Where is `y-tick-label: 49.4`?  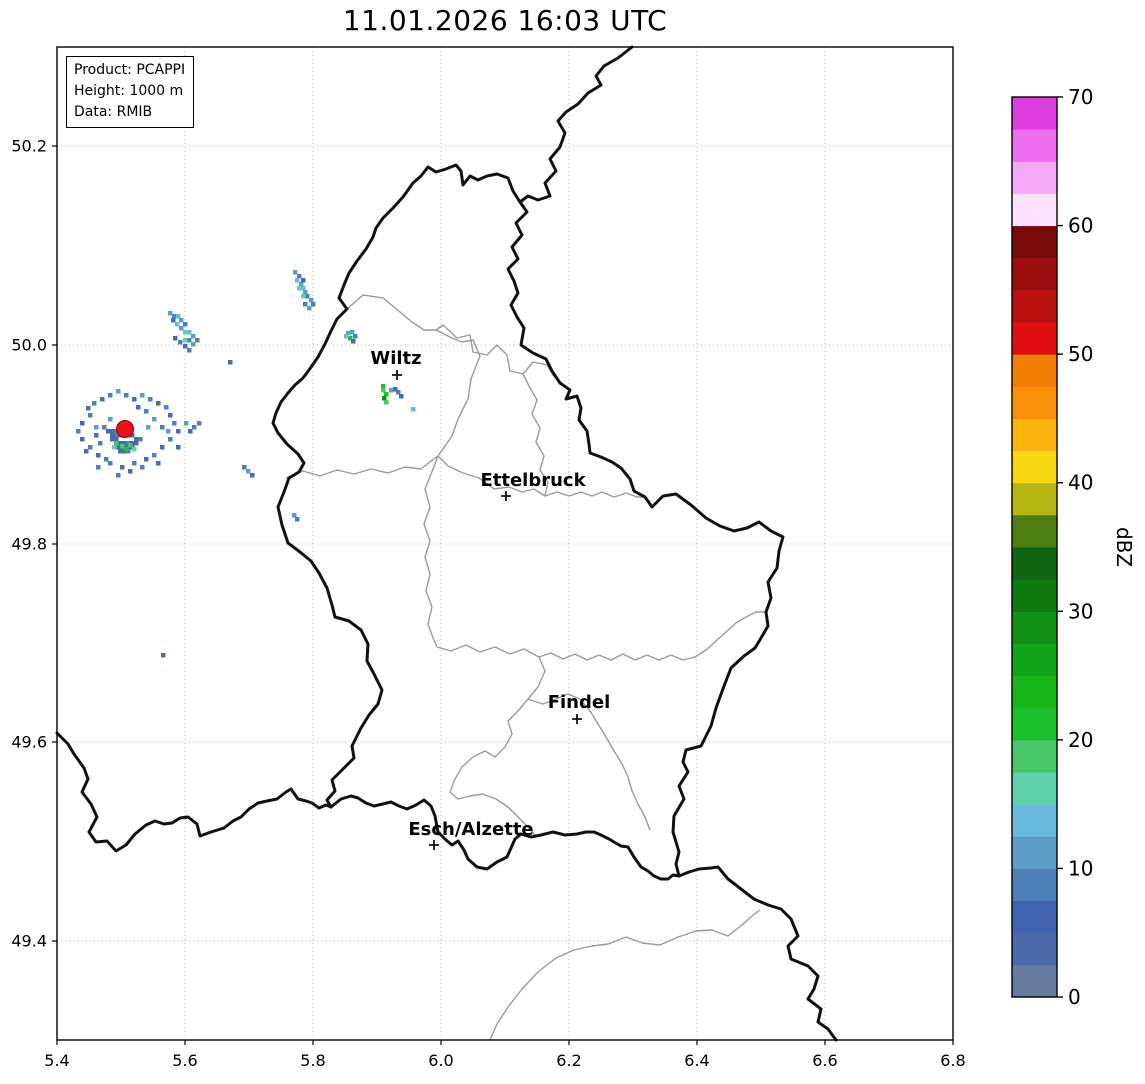
y-tick-label: 49.4 is located at coordinates (29, 941).